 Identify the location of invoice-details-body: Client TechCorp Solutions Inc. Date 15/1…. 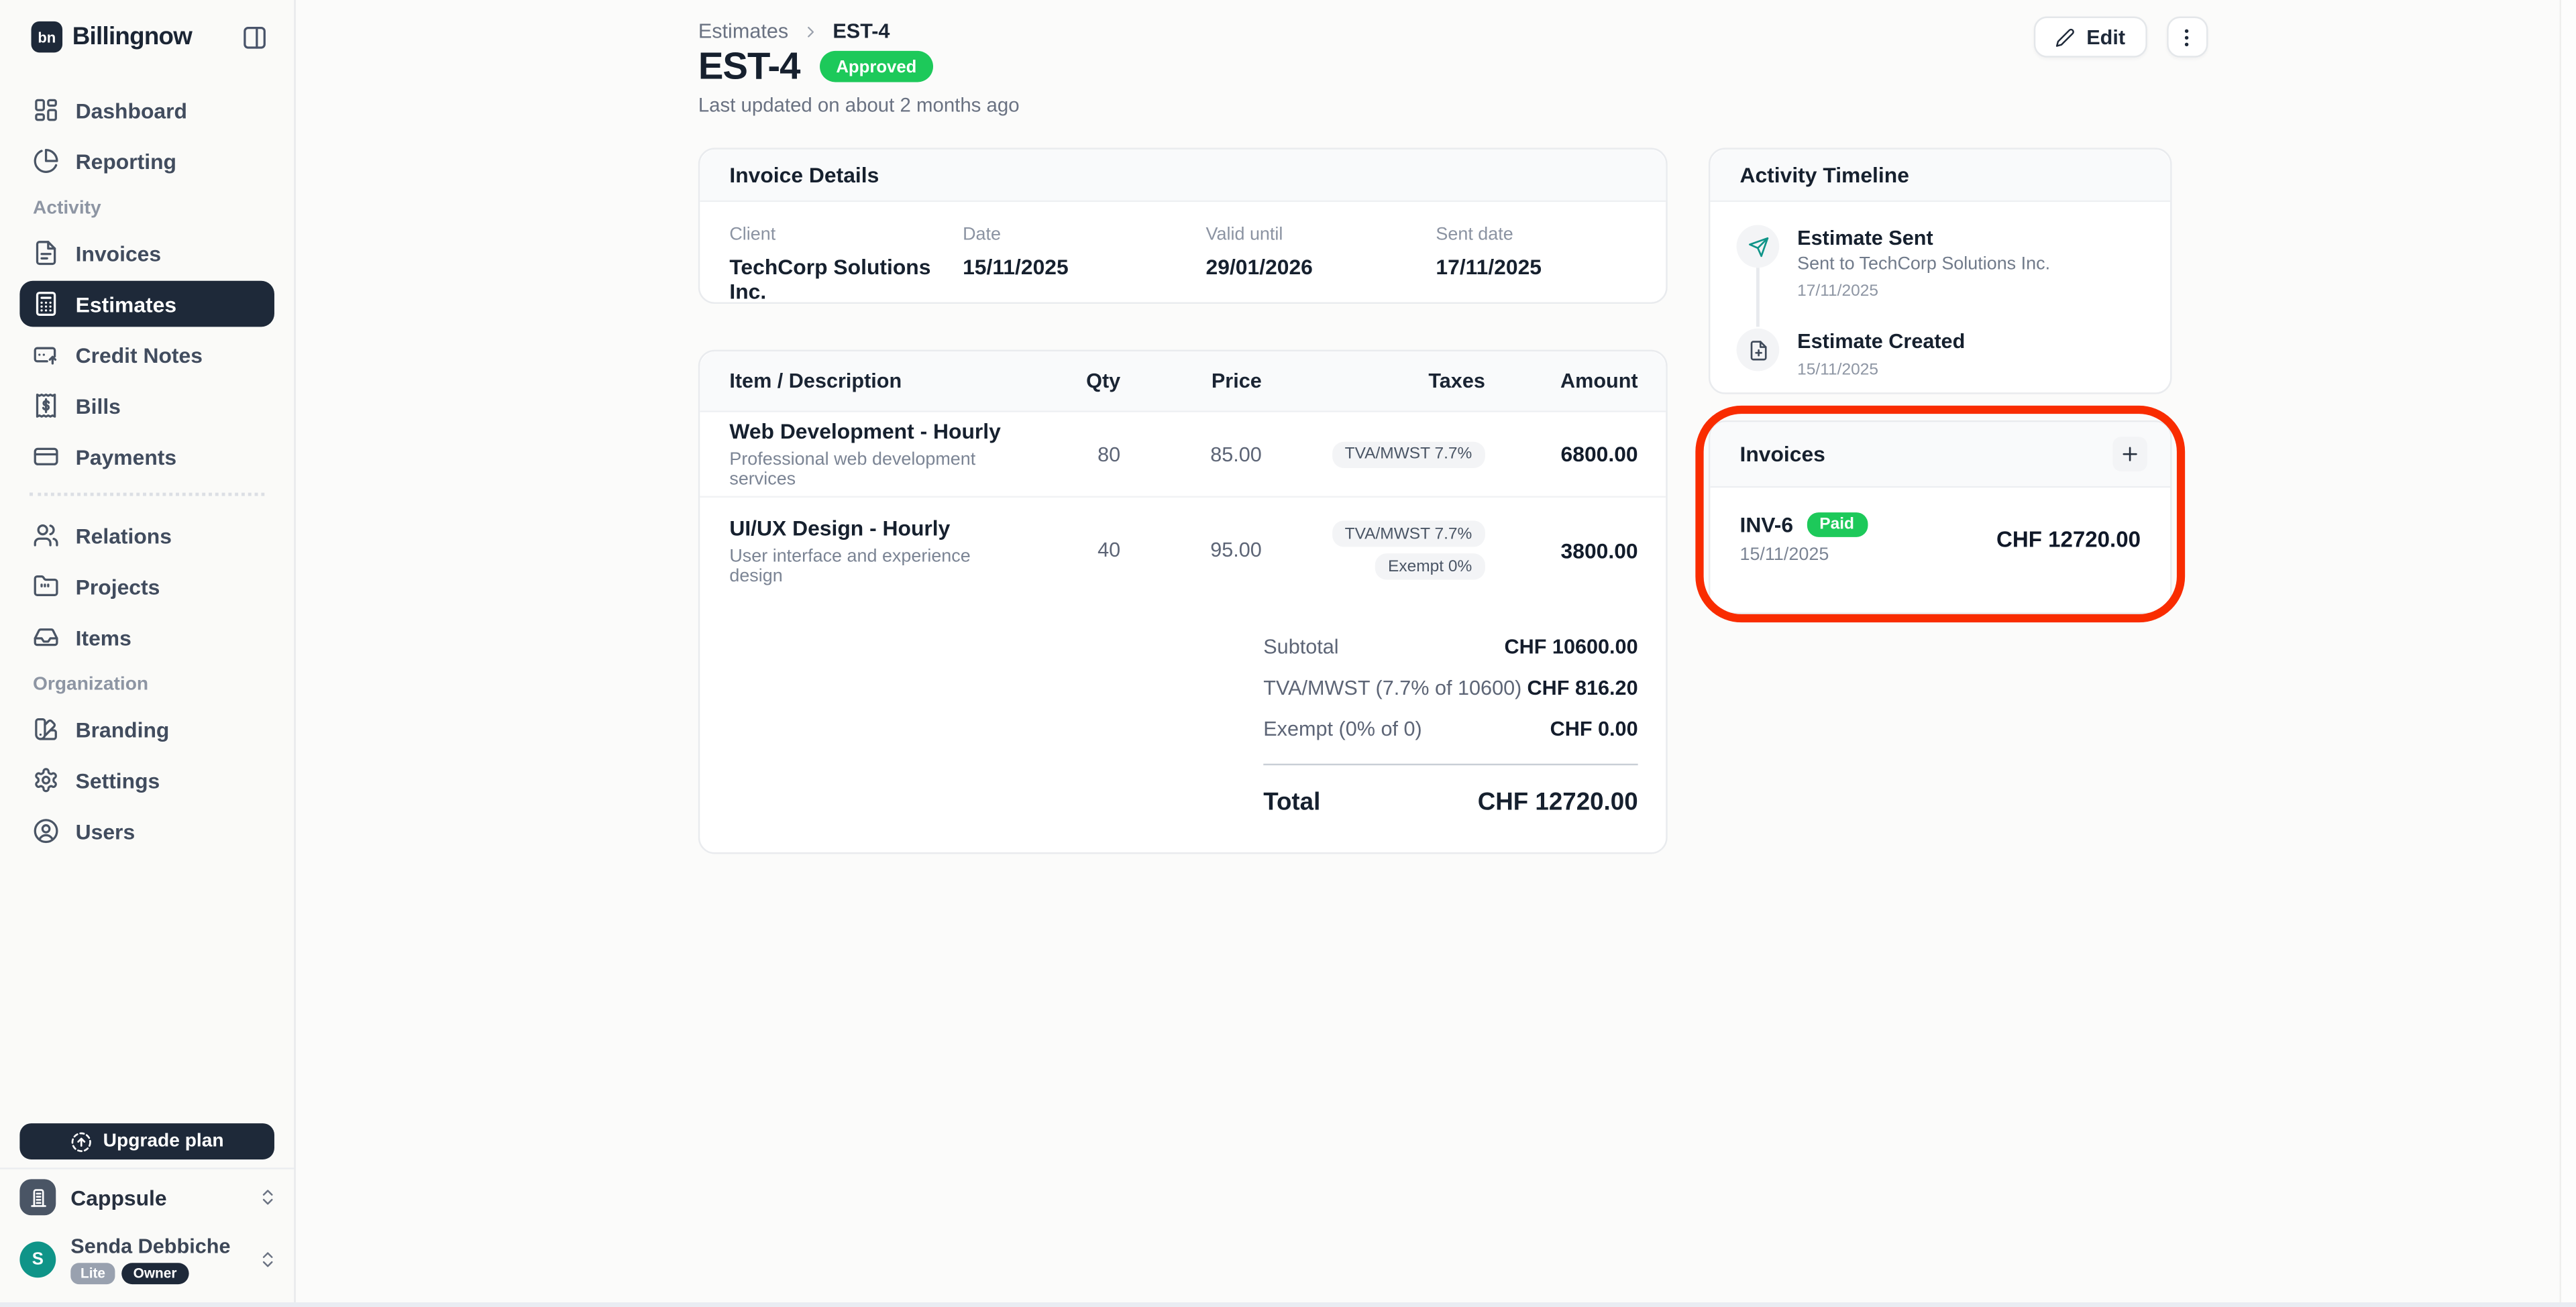
(1183, 253).